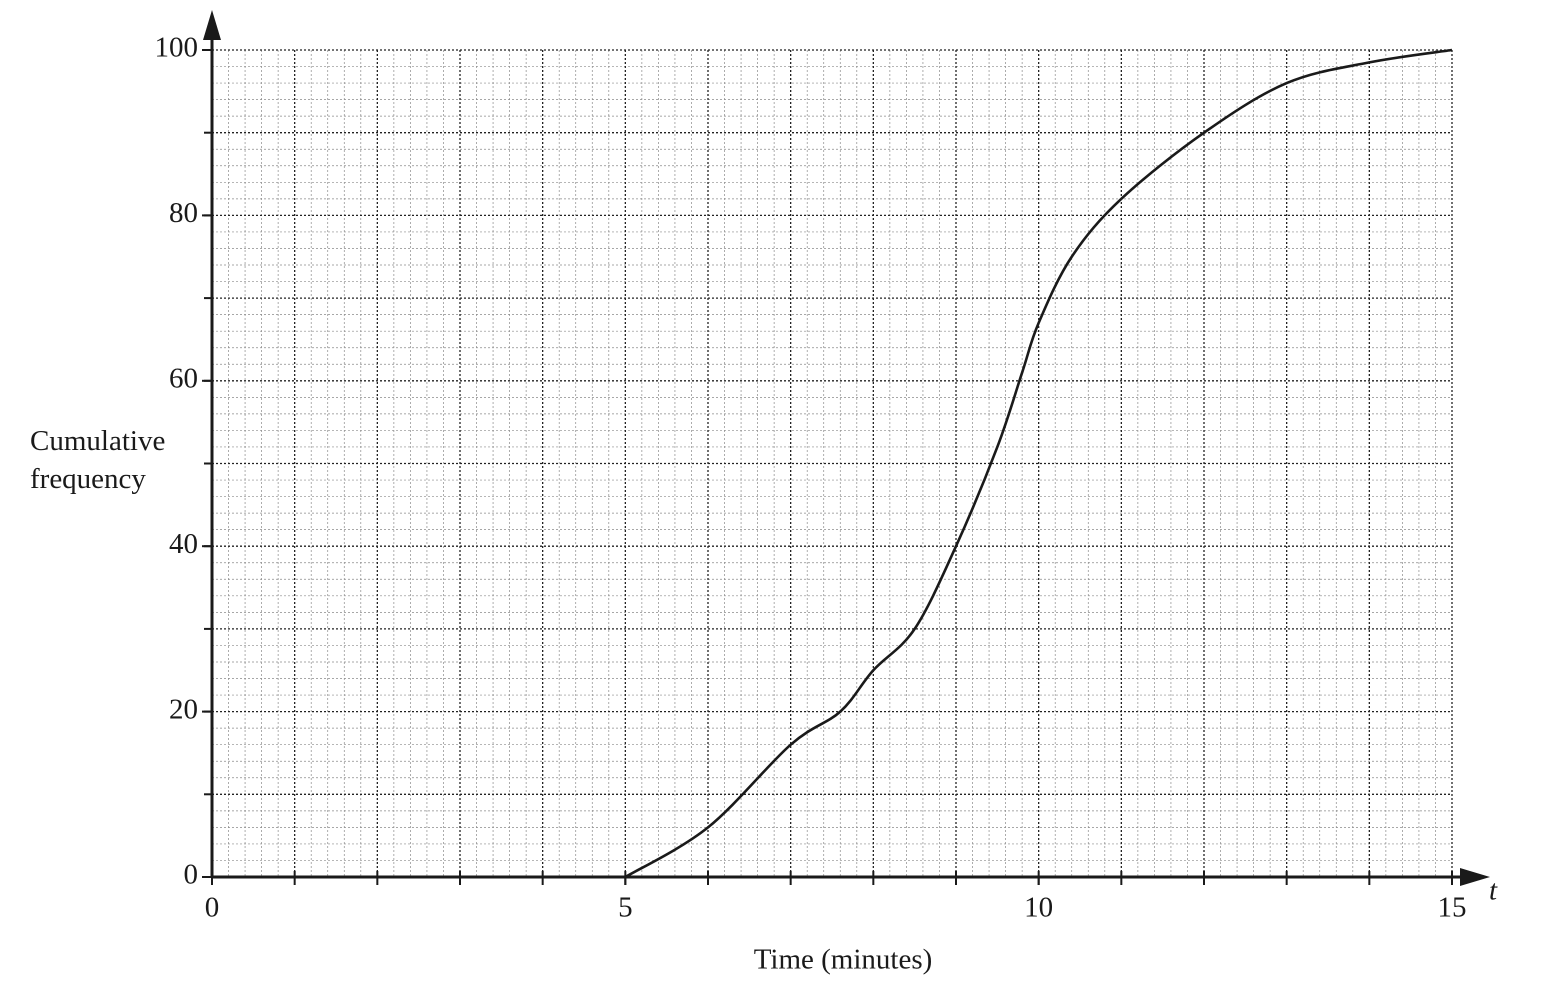 The image size is (1541, 991). What do you see at coordinates (98, 460) in the screenshot?
I see `y-axis-label: Cumulative frequency` at bounding box center [98, 460].